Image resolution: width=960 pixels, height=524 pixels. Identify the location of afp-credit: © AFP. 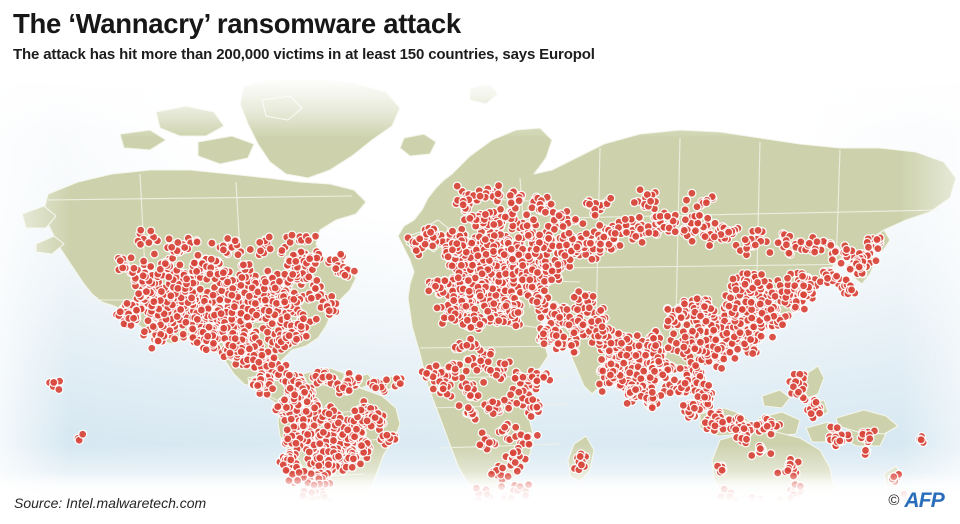
(916, 500).